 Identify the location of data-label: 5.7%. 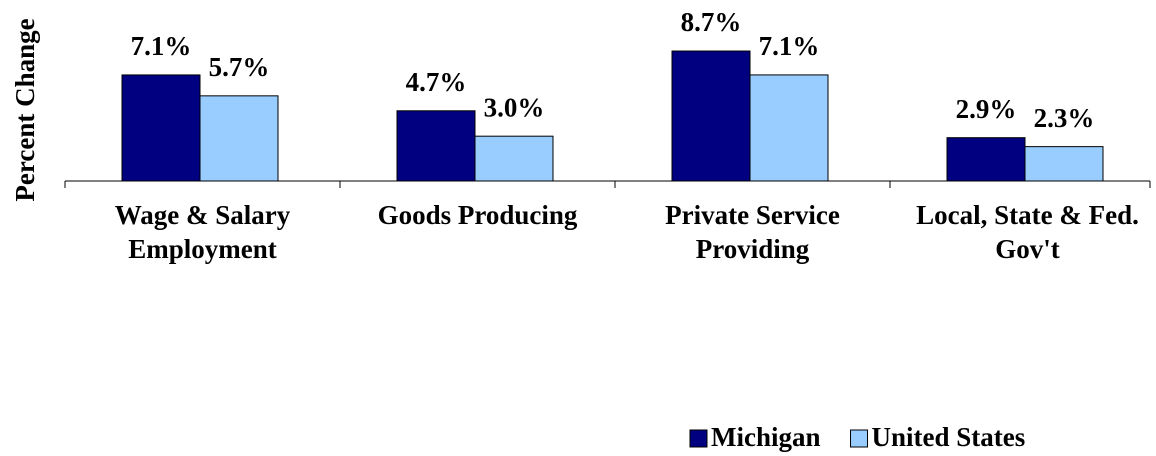
(239, 67).